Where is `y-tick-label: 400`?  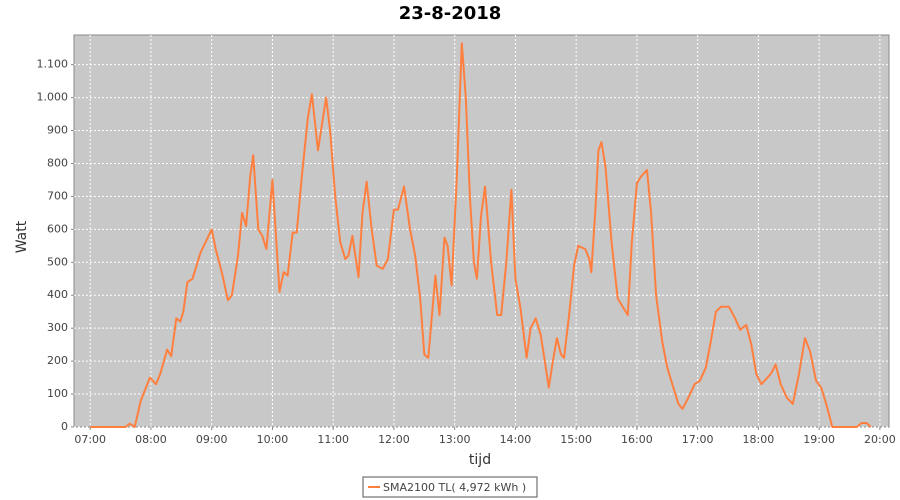
y-tick-label: 400 is located at coordinates (57, 294).